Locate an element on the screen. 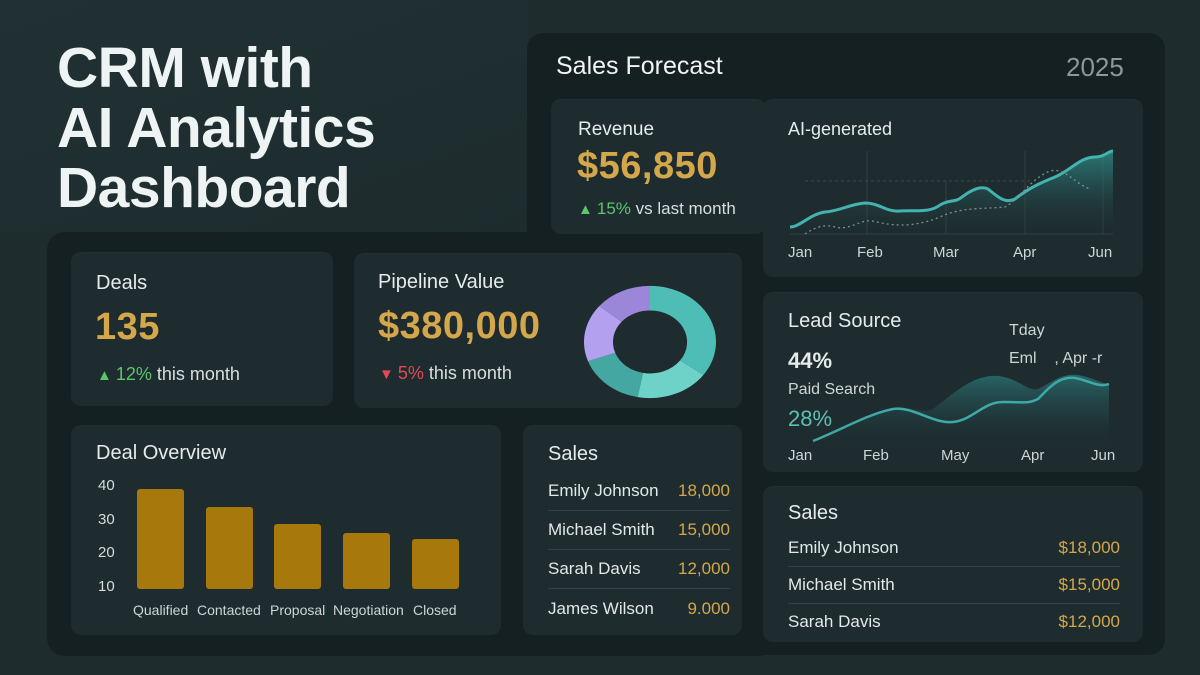 The height and width of the screenshot is (675, 1200). page-title: CRM with AI Analytics Dashboard is located at coordinates (216, 128).